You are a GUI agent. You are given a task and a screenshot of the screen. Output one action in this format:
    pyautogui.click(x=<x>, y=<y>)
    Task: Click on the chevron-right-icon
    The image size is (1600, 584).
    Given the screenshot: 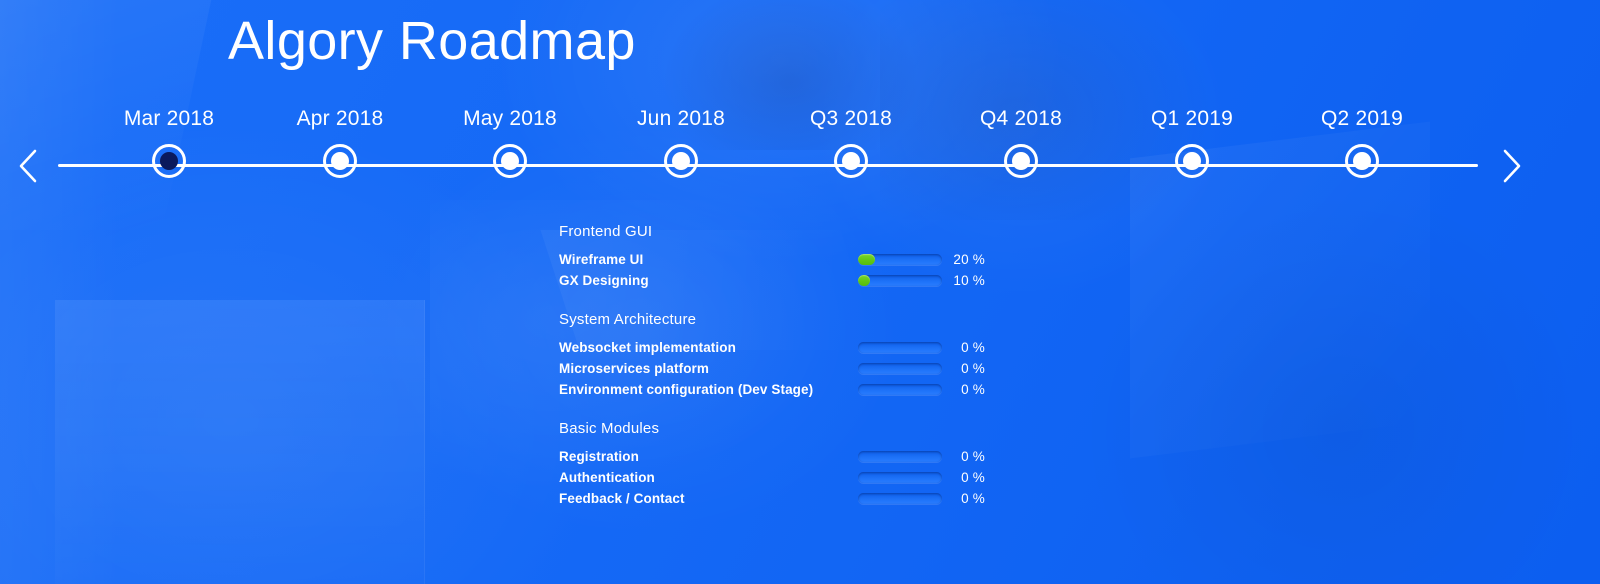 What is the action you would take?
    pyautogui.click(x=1512, y=166)
    